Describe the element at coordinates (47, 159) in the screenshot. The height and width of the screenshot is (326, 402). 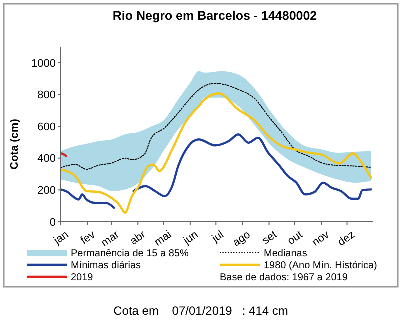
I see `y-tick-label: 400` at that location.